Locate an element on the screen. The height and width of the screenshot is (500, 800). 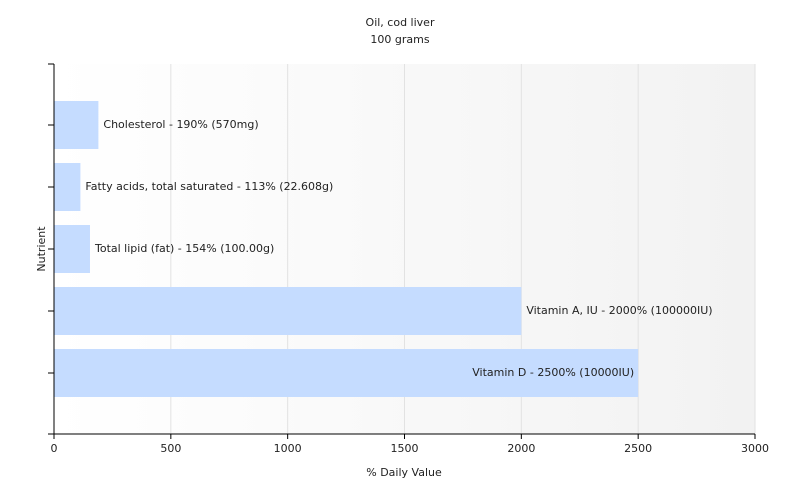
chart-subtitle: 100 grams is located at coordinates (399, 39).